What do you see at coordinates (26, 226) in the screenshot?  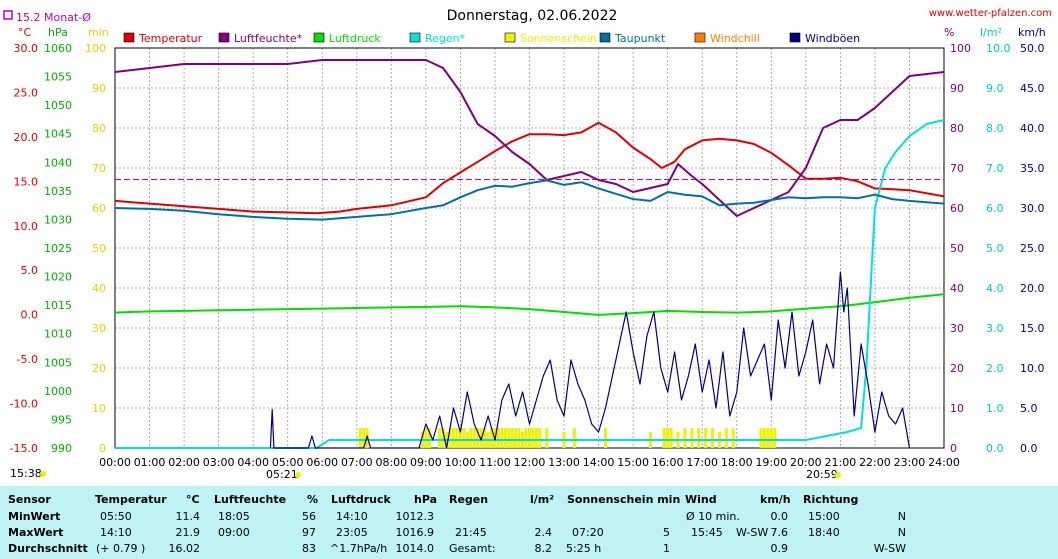 I see `temperature-tick-label: 10.0` at bounding box center [26, 226].